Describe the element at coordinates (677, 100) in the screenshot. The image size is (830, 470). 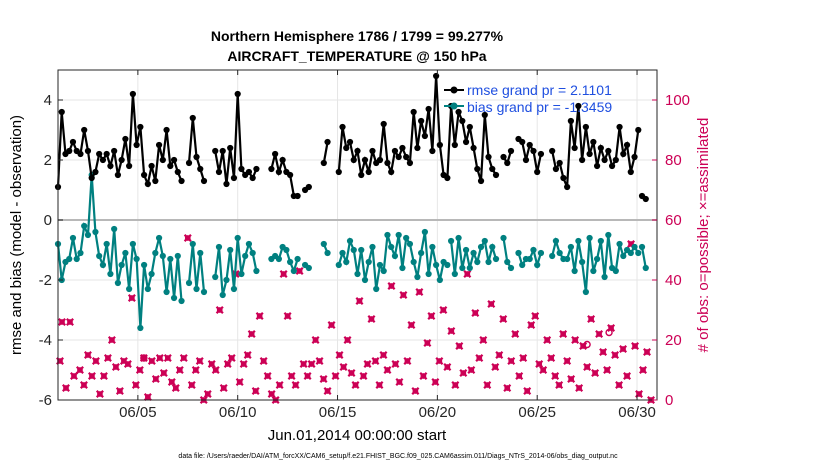
I see `y-right-tick-label: 100` at that location.